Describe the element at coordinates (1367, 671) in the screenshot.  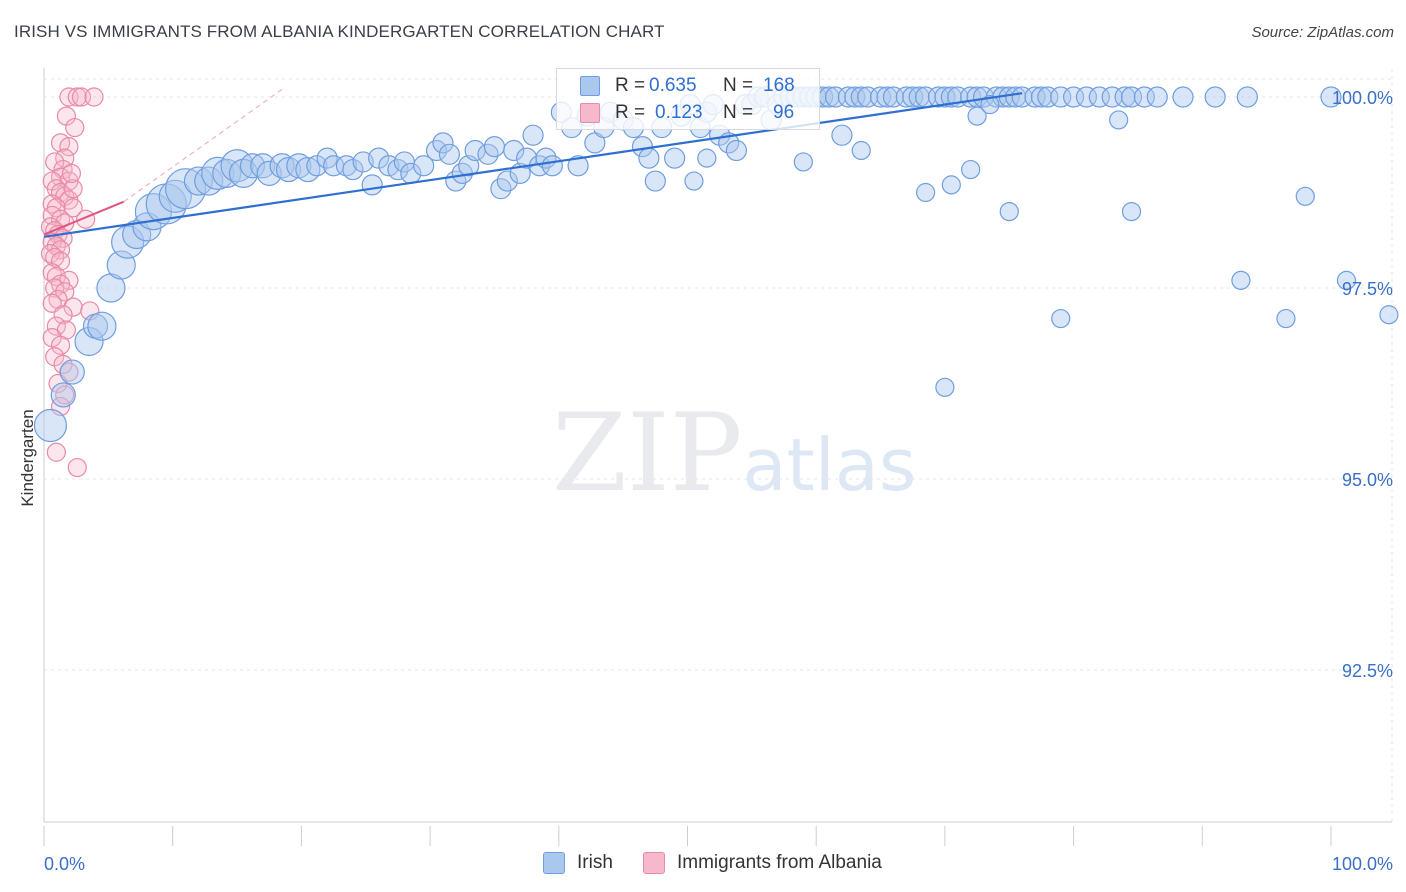
I see `y-tick-label: 92.5%` at that location.